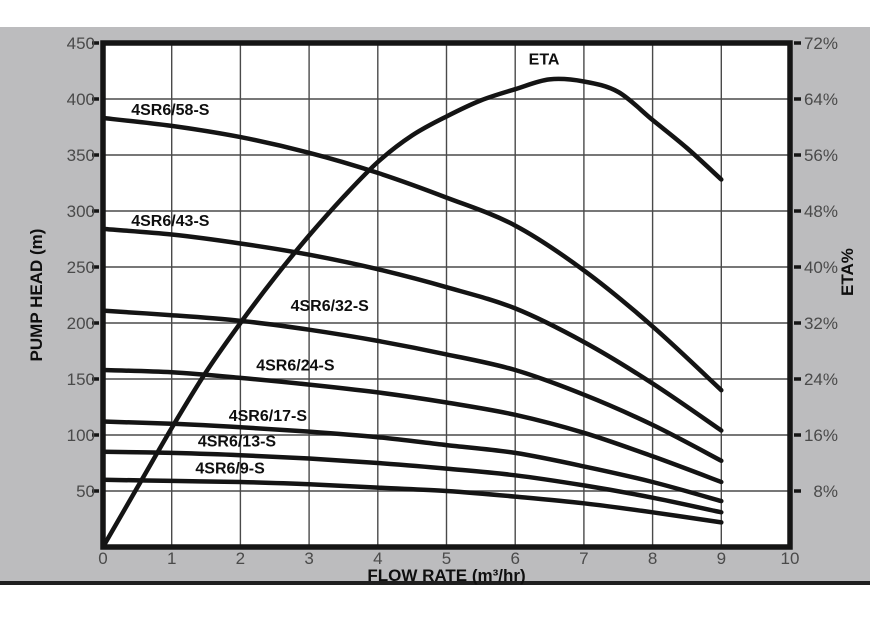  I want to click on curve-label-4SR6-58-S: 4SR6/58-S, so click(170, 110).